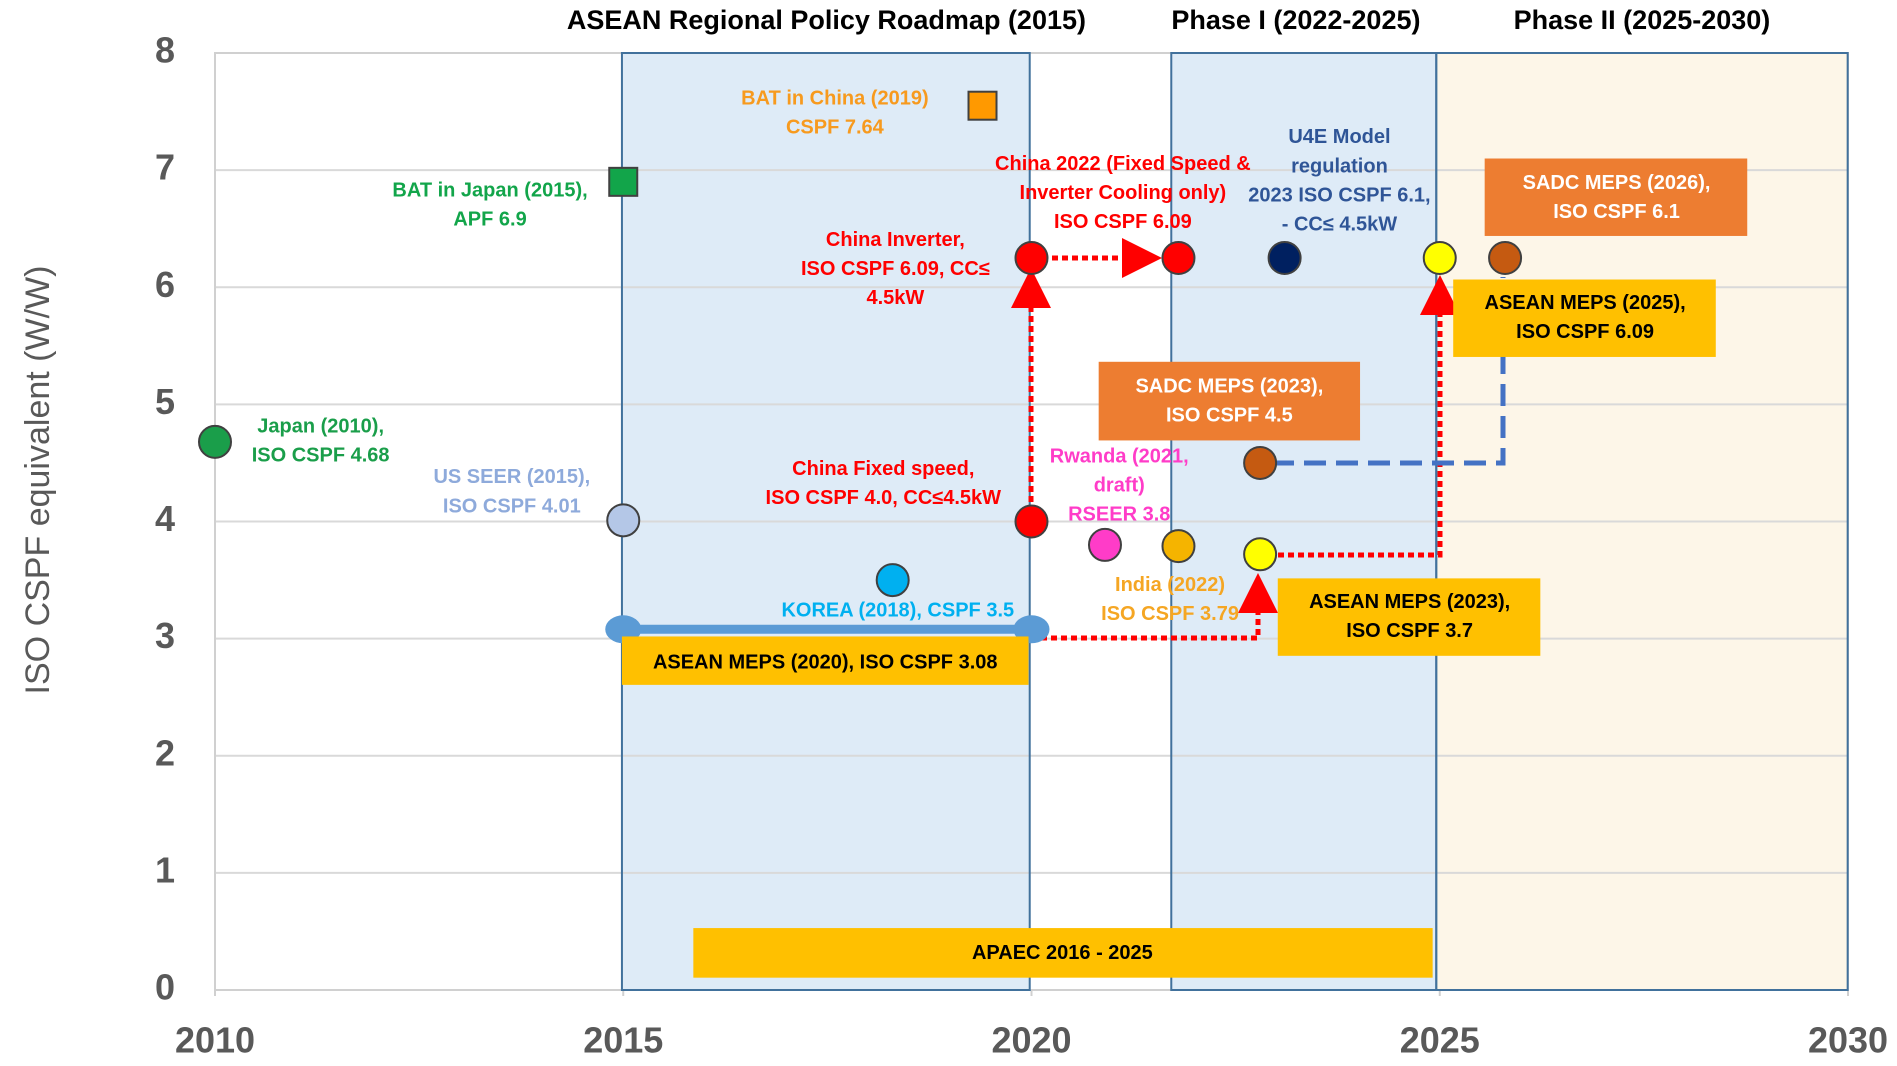 This screenshot has width=1897, height=1066. I want to click on annotation: ASEAN MEPS (2025),, so click(1585, 303).